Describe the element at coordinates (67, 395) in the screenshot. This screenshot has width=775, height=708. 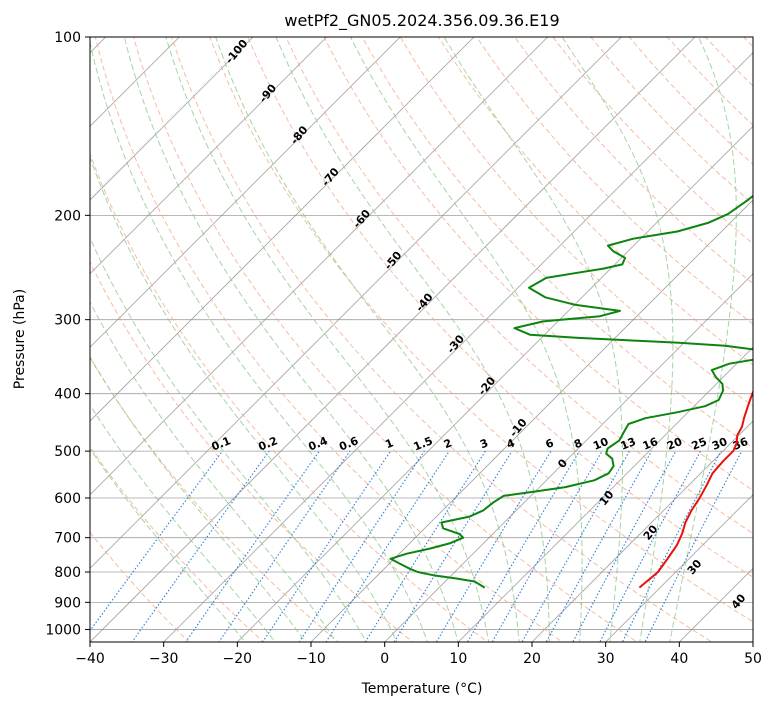
I see `y-tick-label: 400` at that location.